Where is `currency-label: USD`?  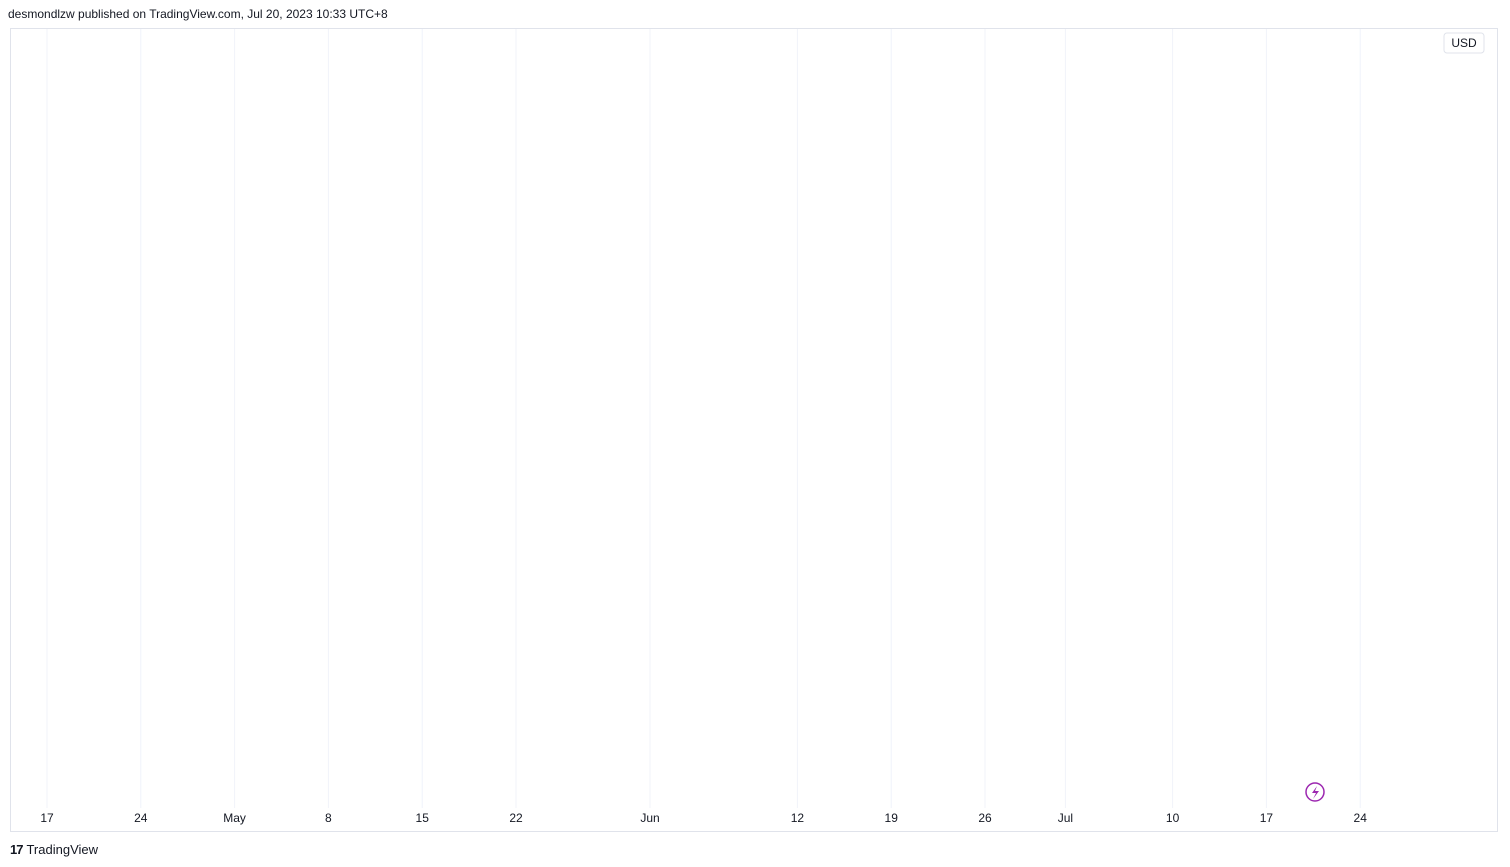 currency-label: USD is located at coordinates (1464, 43).